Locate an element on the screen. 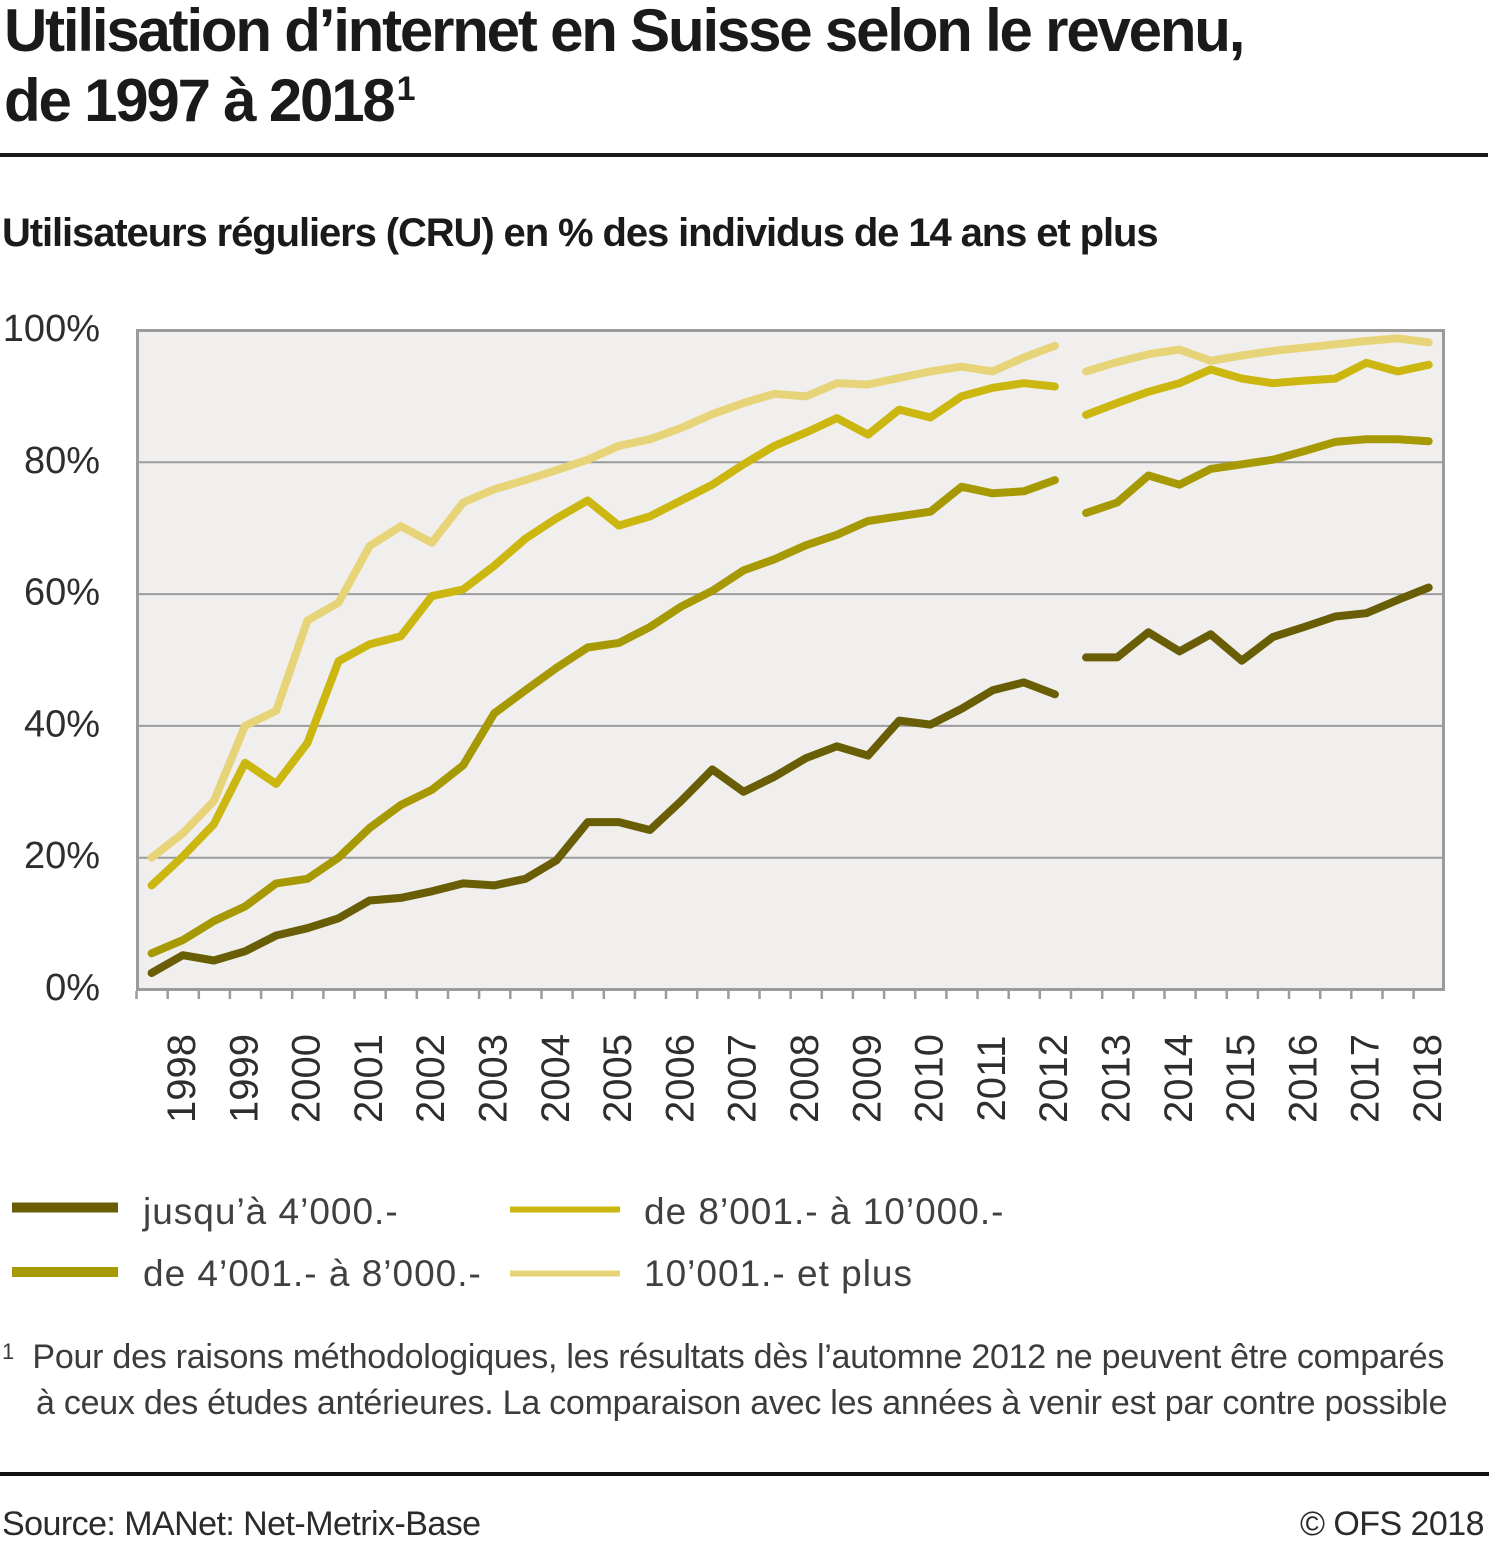 Image resolution: width=1489 pixels, height=1548 pixels. svg-text: 2006 is located at coordinates (680, 1078).